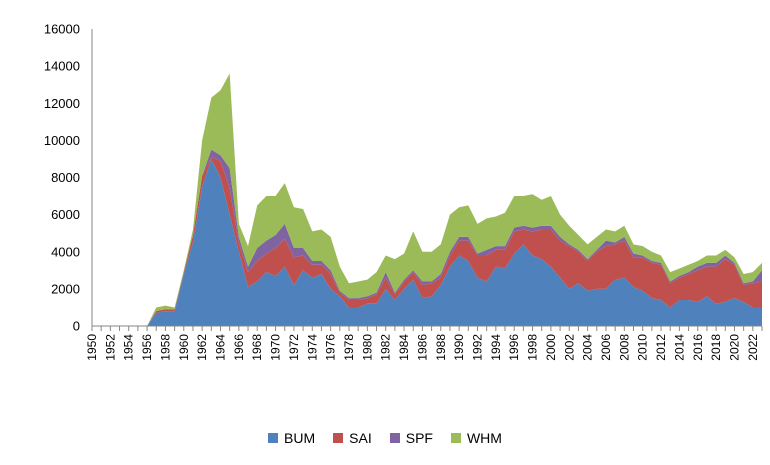 The image size is (770, 465). What do you see at coordinates (184, 347) in the screenshot?
I see `x-tick-label: 1960` at bounding box center [184, 347].